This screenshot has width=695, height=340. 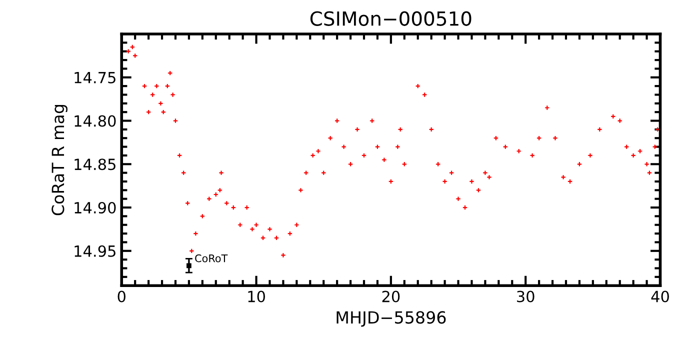 I want to click on y-tick-label: 14.75, so click(x=95, y=78).